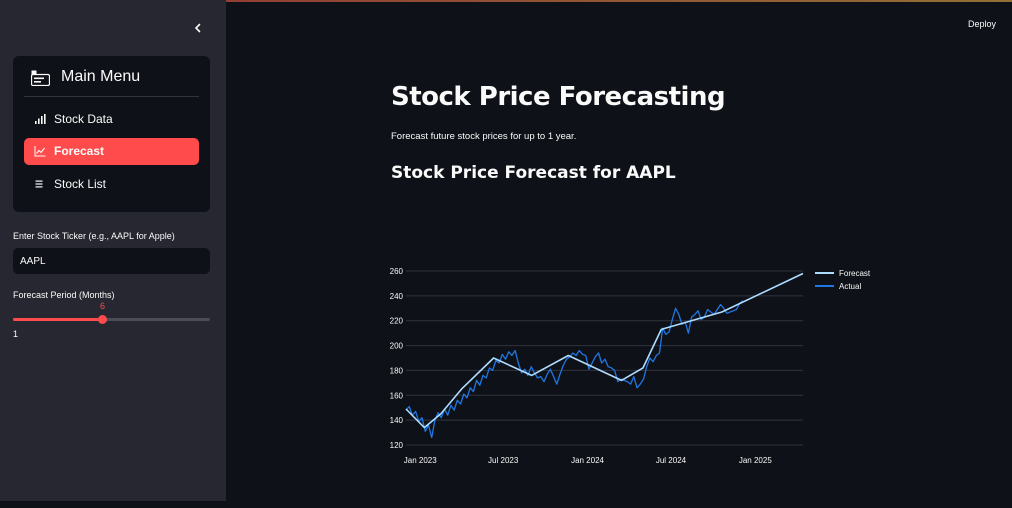 This screenshot has height=508, width=1012. I want to click on menu-item-forecast: Forecast, so click(111, 151).